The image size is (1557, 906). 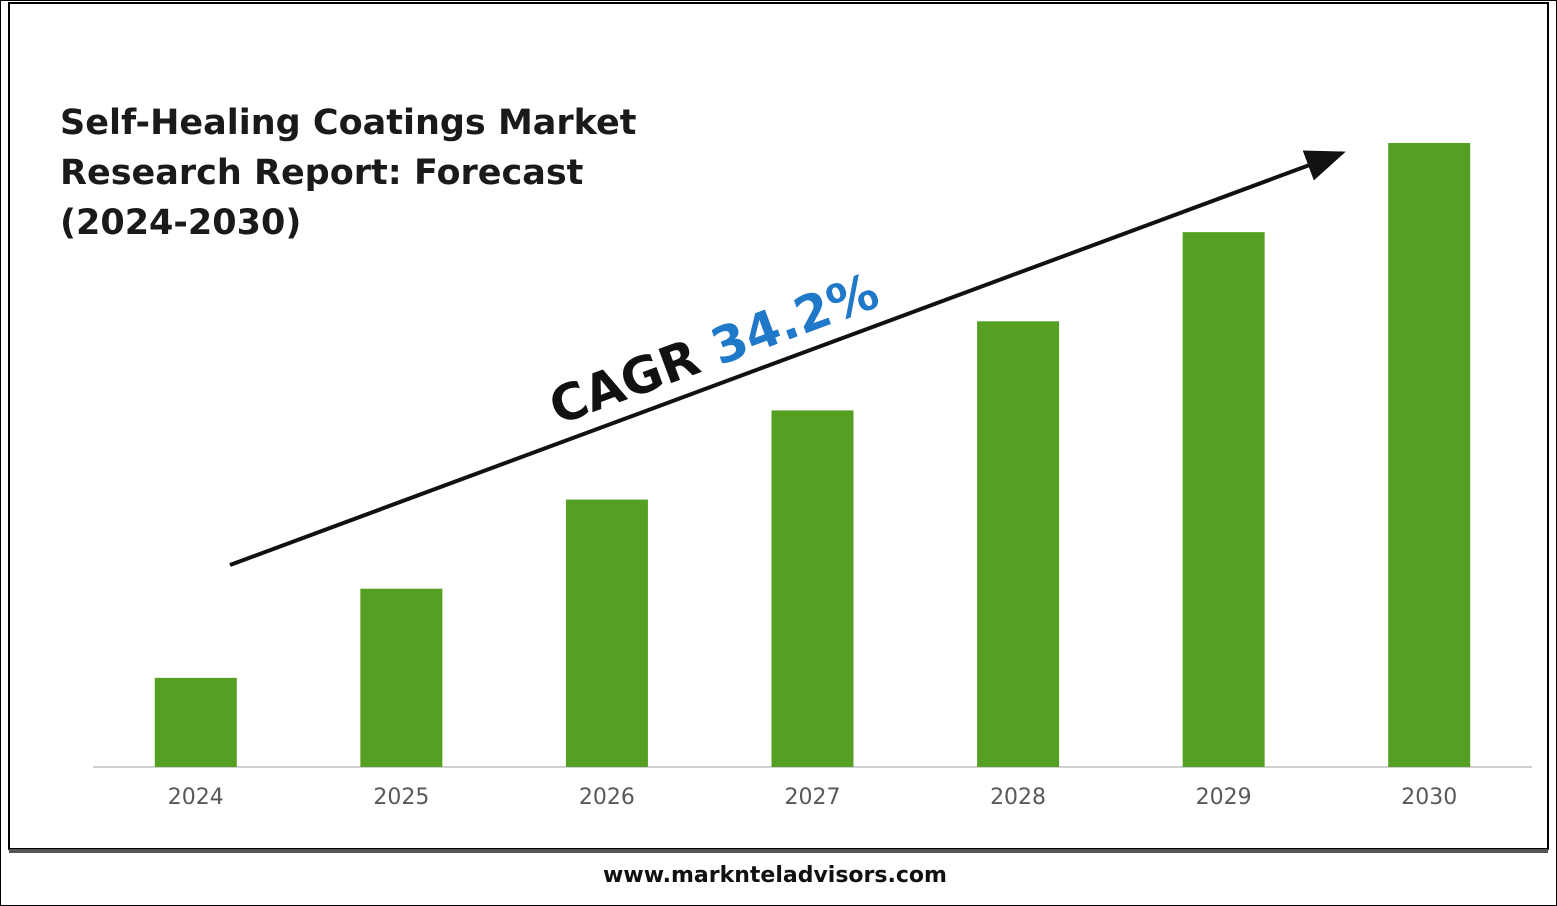 I want to click on x-tick-label: 2029, so click(x=1224, y=797).